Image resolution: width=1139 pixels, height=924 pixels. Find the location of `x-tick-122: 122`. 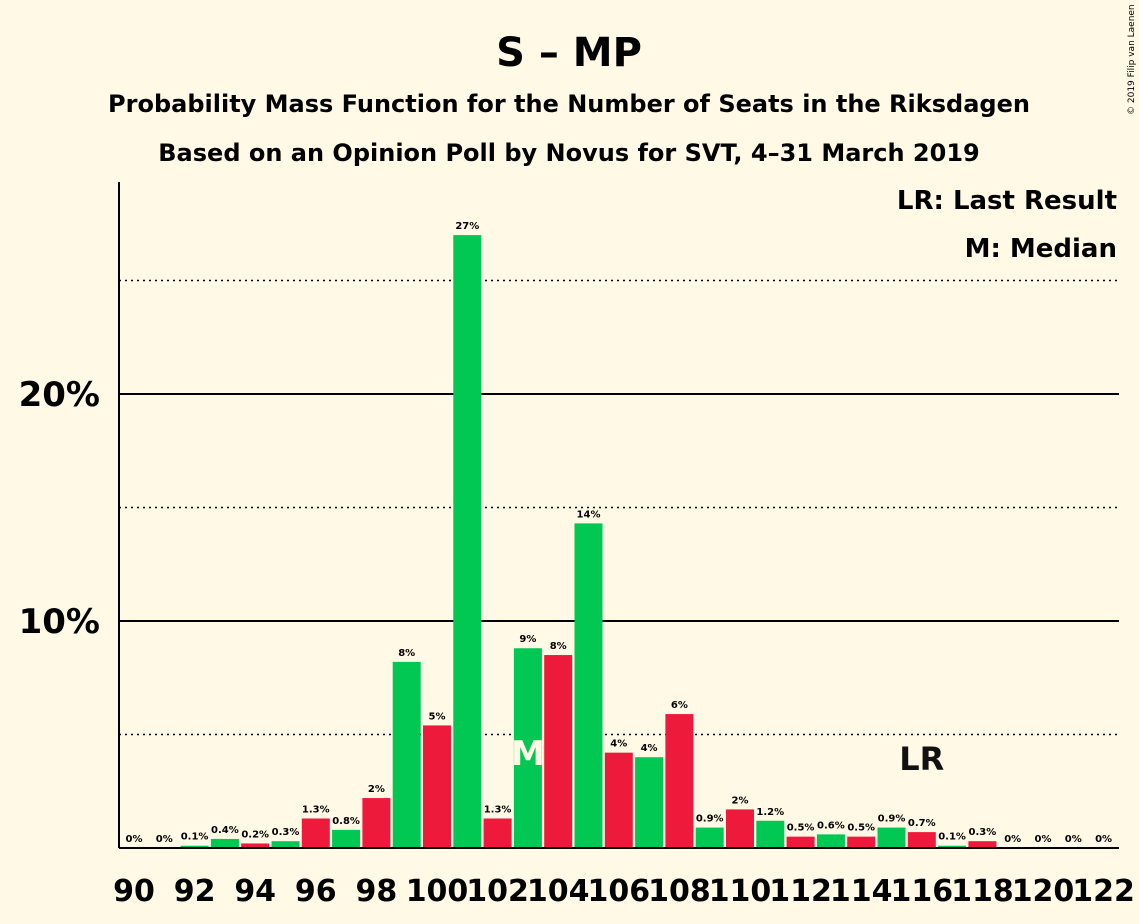

x-tick-122: 122 is located at coordinates (1103, 891).